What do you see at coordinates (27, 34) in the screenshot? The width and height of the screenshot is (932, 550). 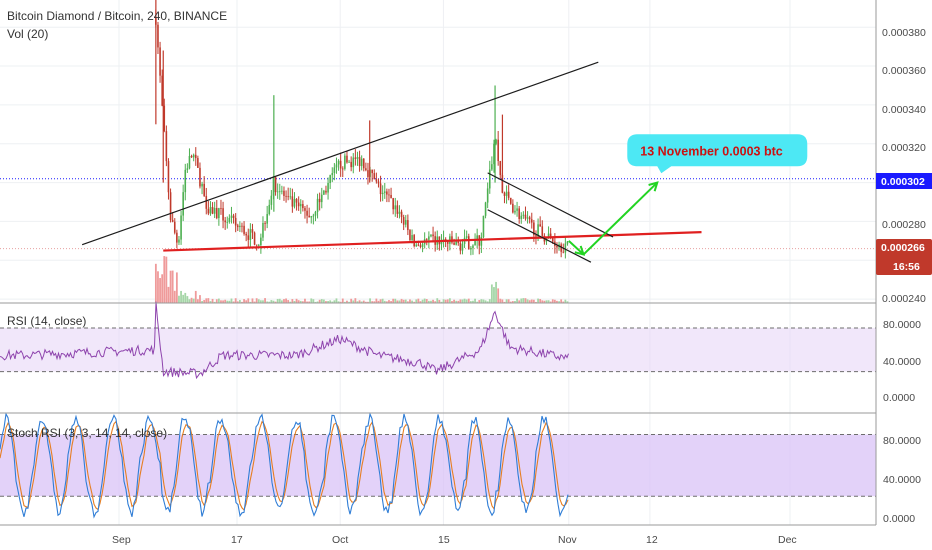 I see `volume-legend: Vol (20)` at bounding box center [27, 34].